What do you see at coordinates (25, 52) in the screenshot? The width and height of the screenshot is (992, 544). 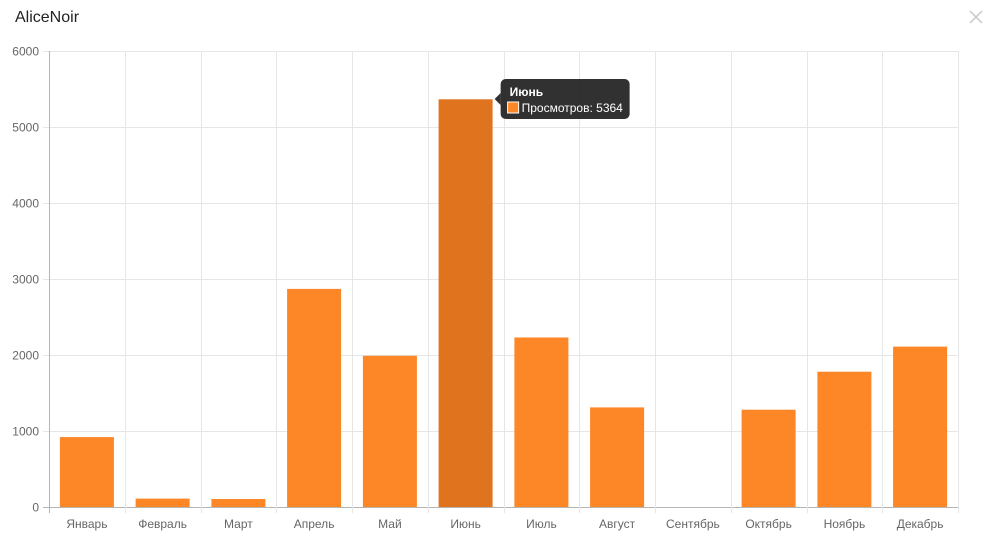 I see `y-tick-label: 6000` at bounding box center [25, 52].